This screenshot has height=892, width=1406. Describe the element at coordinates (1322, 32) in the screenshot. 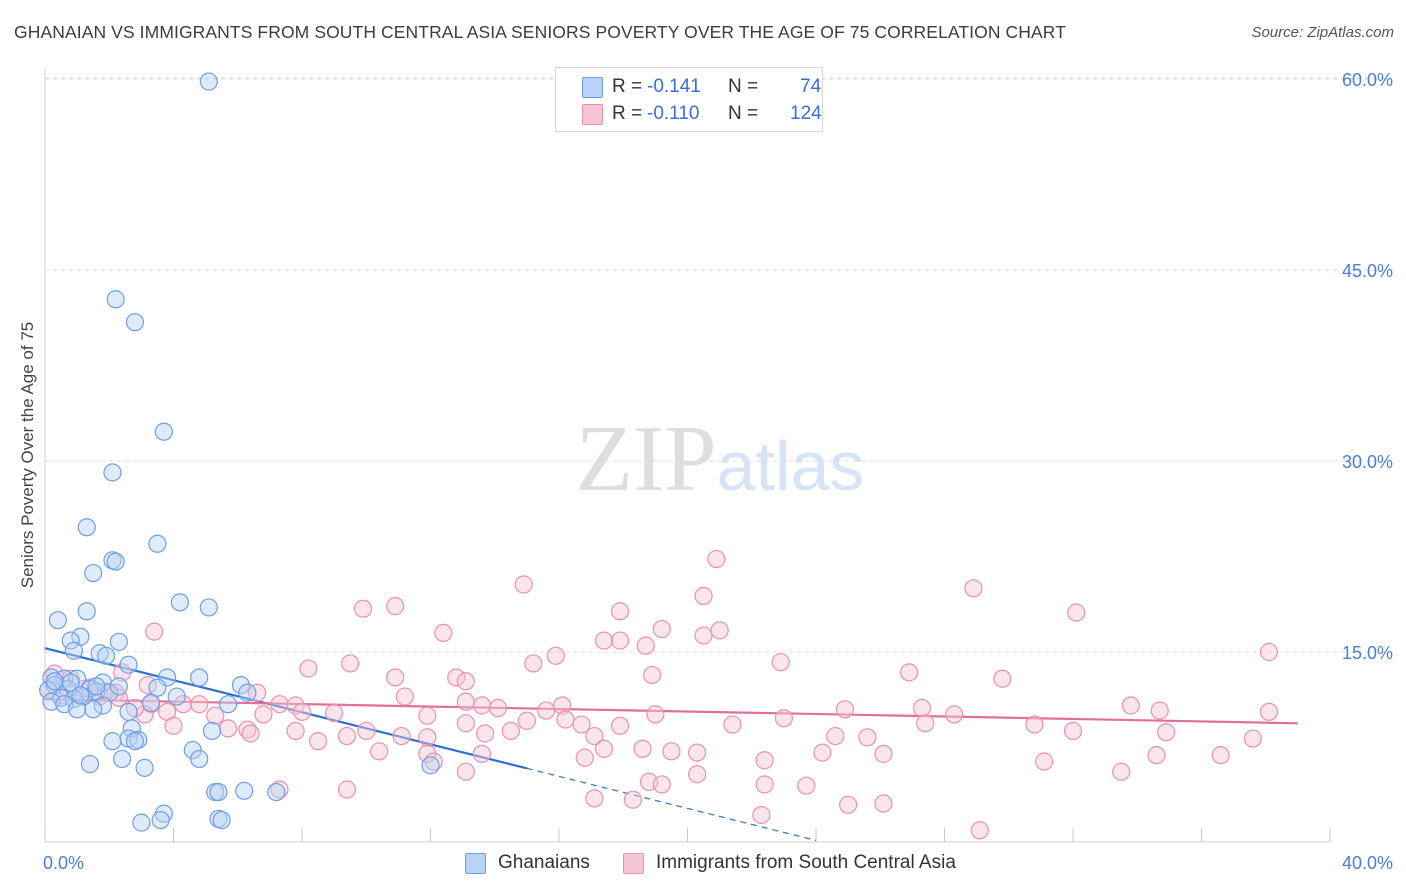

I see `source-label: Source: ZipAtlas.com` at that location.